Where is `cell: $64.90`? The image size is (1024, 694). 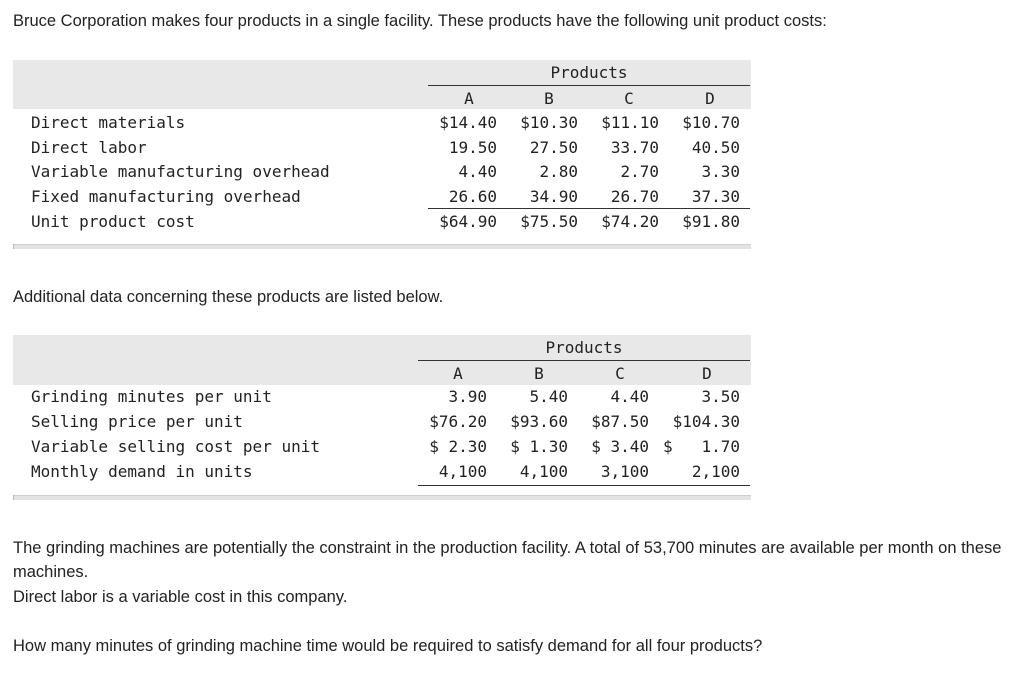 cell: $64.90 is located at coordinates (468, 221).